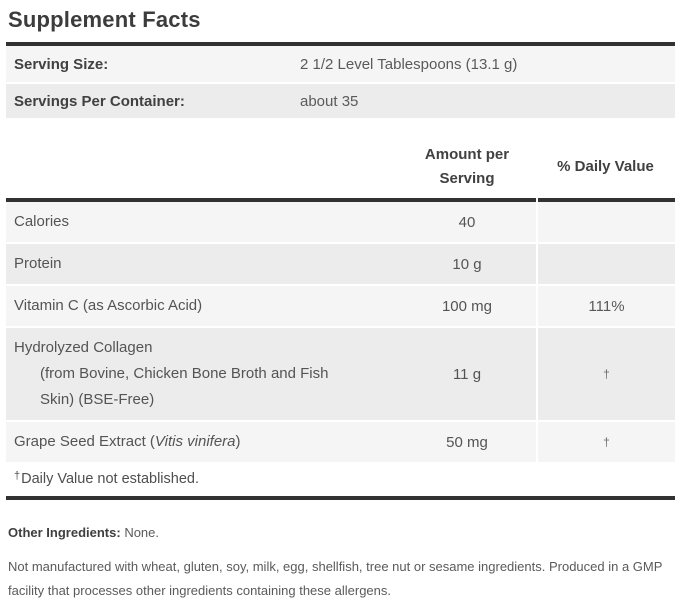 The image size is (681, 611). Describe the element at coordinates (84, 441) in the screenshot. I see `nutrient-name-prefix: Grape Seed Extract (` at that location.